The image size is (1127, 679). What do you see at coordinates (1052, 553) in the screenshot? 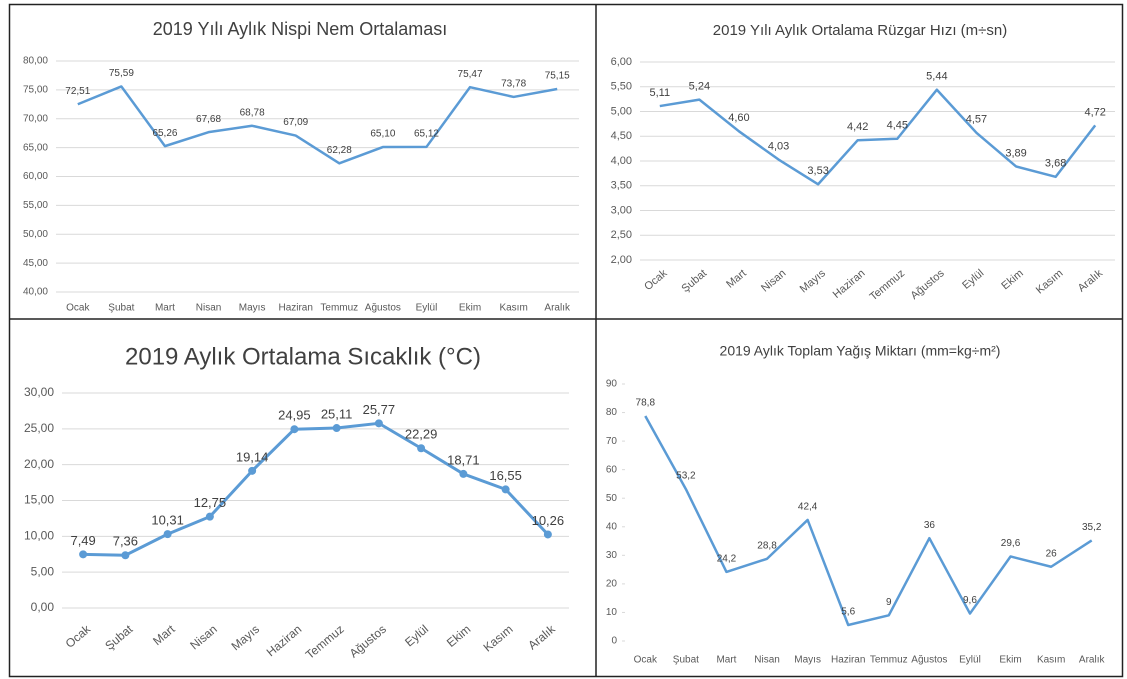
I see `data-label: 26` at bounding box center [1052, 553].